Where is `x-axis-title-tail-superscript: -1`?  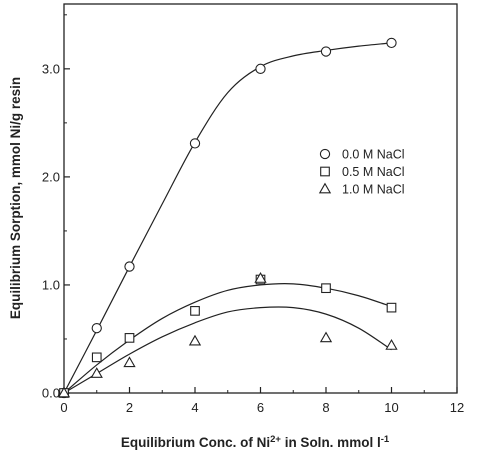
x-axis-title-tail-superscript: -1 is located at coordinates (385, 439).